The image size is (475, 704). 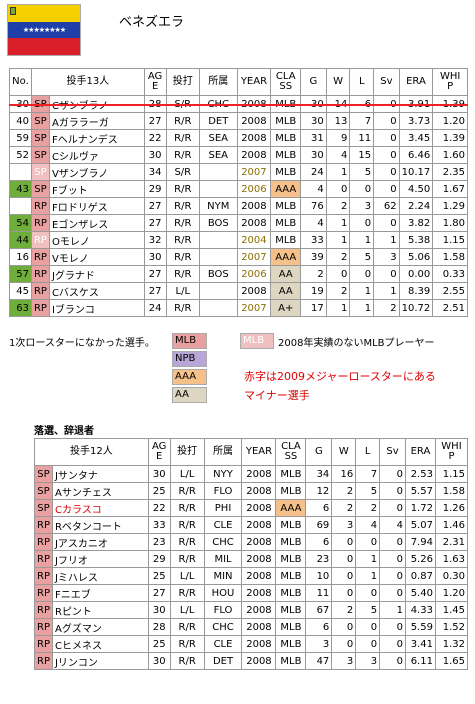 I want to click on g-cell: 67, so click(x=319, y=610).